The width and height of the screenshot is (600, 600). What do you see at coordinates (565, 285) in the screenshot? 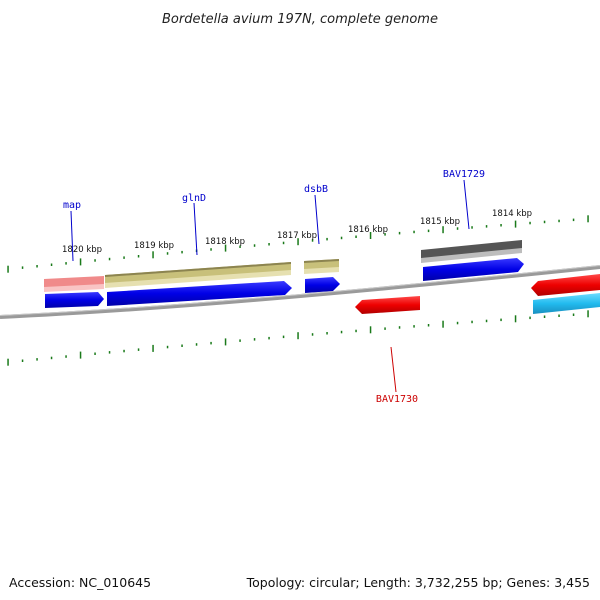
I see `next-reverse-gene-arrow` at bounding box center [565, 285].